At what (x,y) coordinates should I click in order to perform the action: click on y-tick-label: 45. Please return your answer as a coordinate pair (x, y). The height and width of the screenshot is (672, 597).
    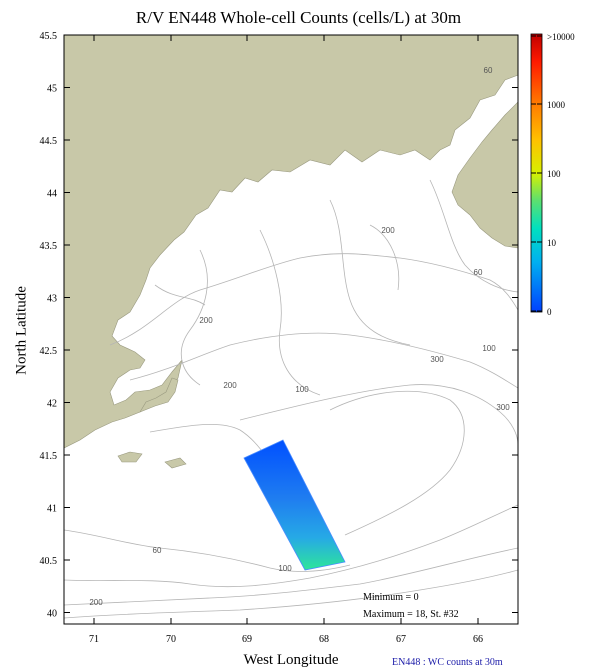
    Looking at the image, I should click on (52, 89).